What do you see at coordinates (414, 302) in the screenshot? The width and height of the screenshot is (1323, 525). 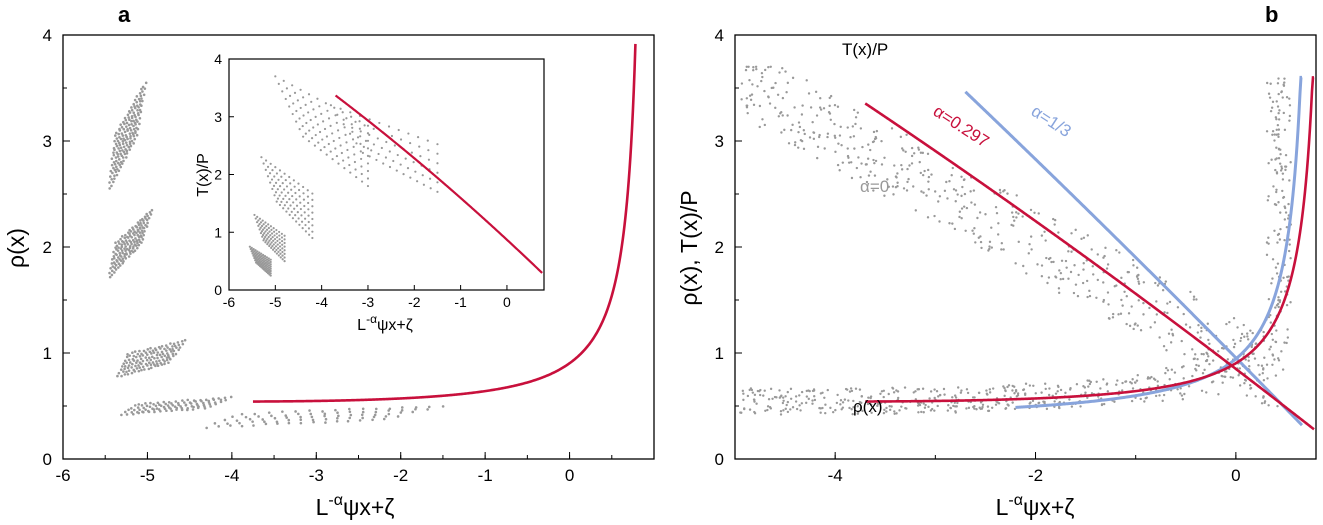 I see `inset-x-tick-label: -2` at bounding box center [414, 302].